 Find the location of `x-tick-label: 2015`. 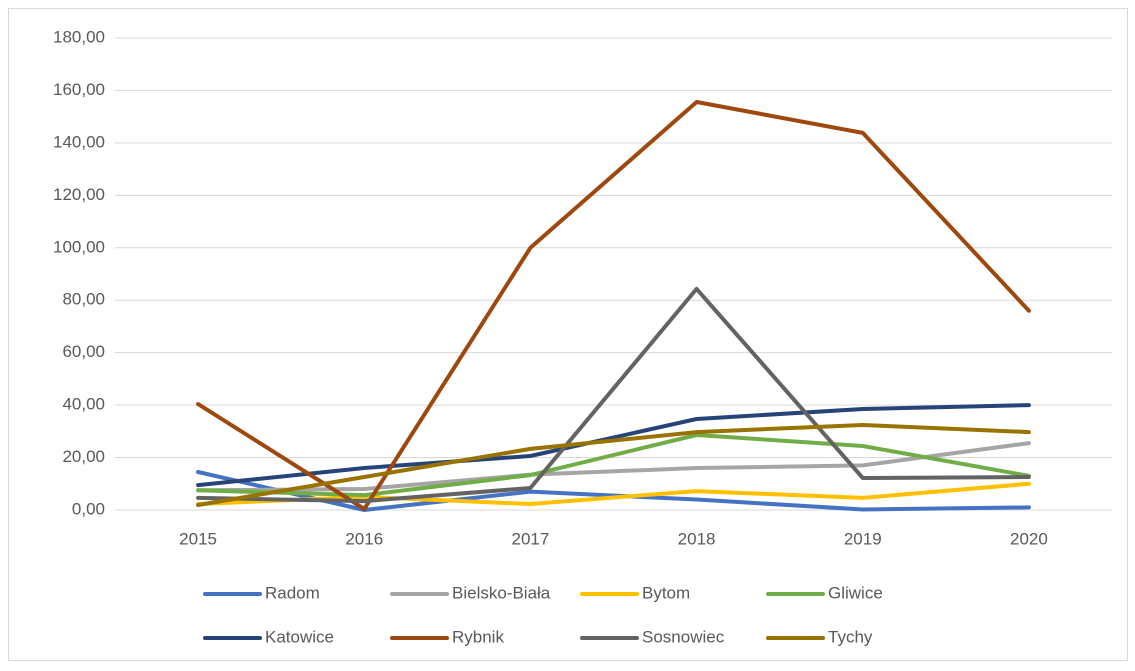

x-tick-label: 2015 is located at coordinates (198, 538).